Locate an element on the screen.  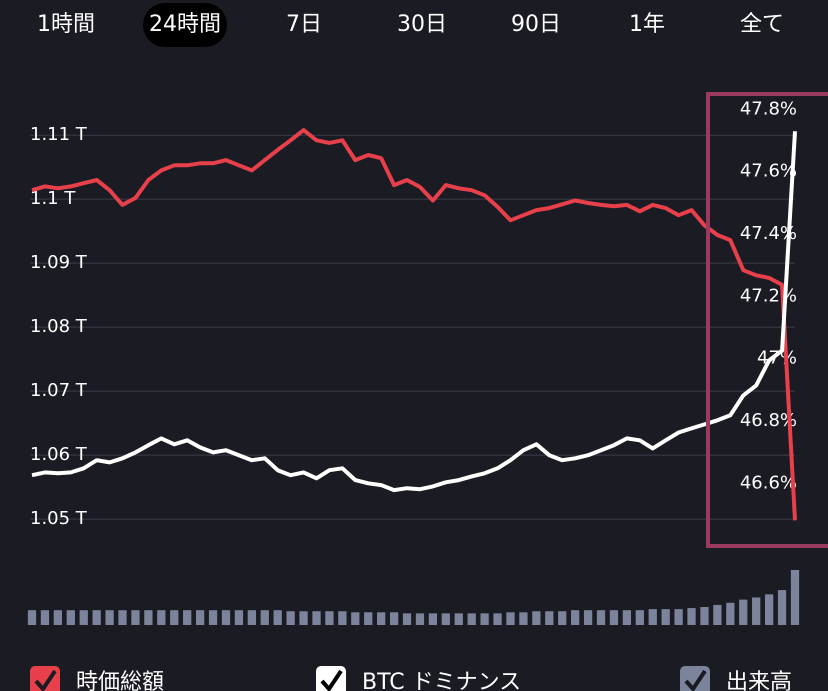
legend-item: 出来高 is located at coordinates (736, 678).